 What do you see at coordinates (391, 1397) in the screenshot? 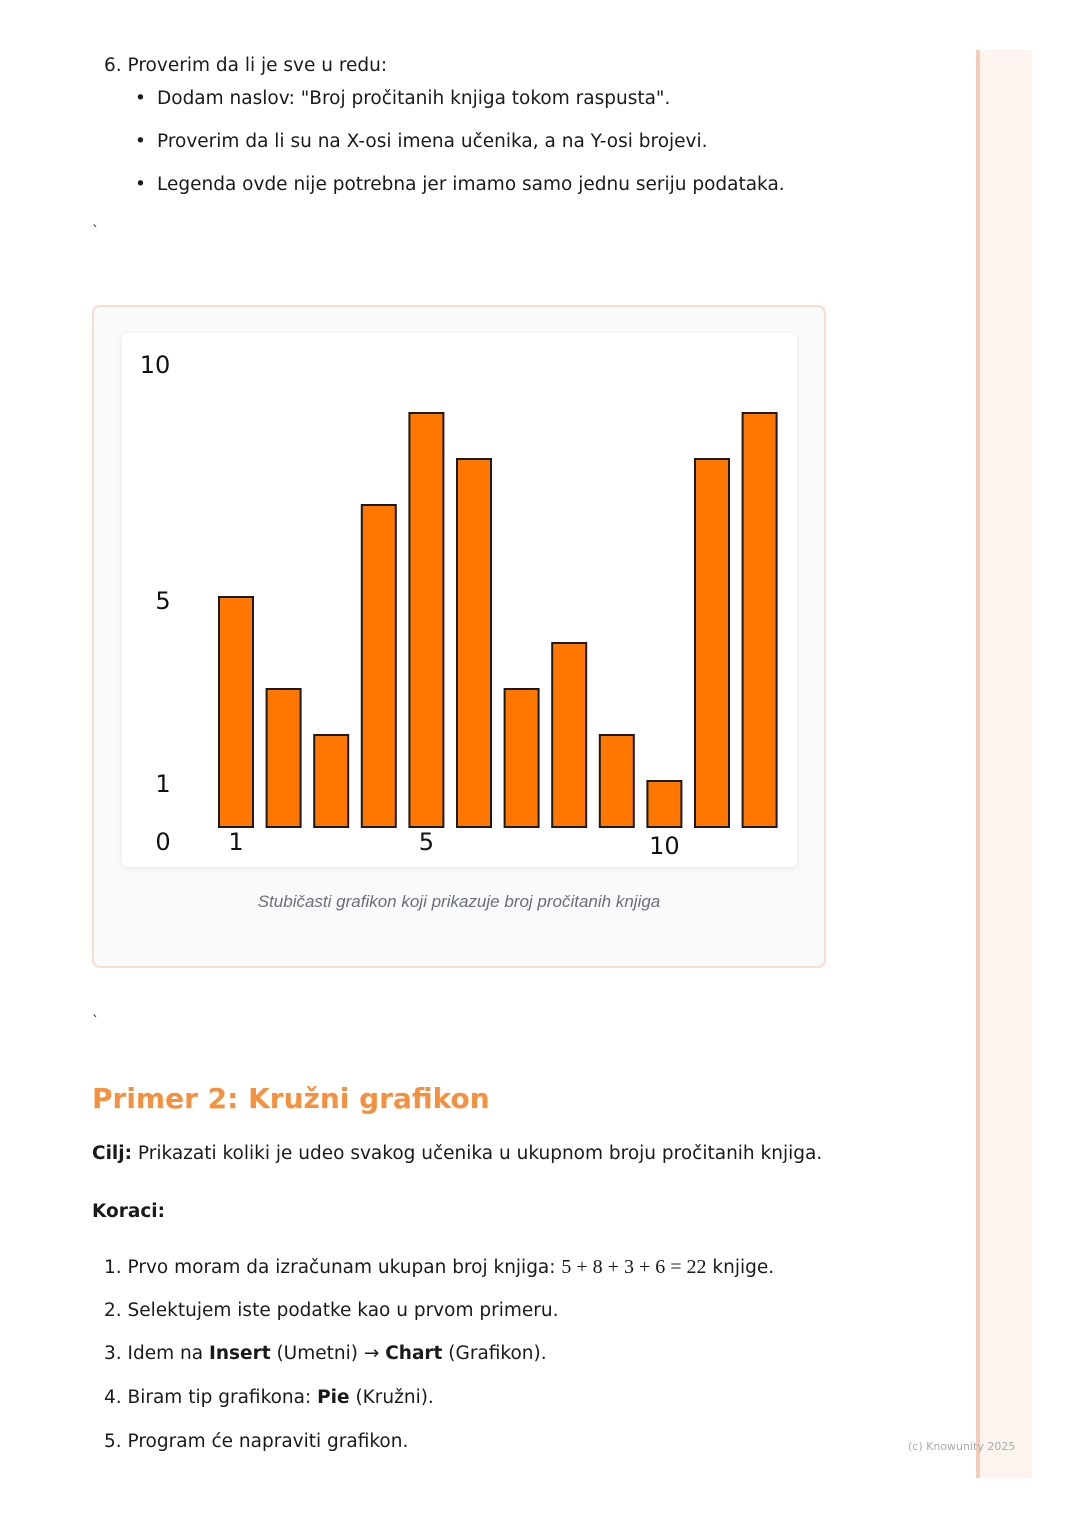
I see `step-text: (Kružni).` at bounding box center [391, 1397].